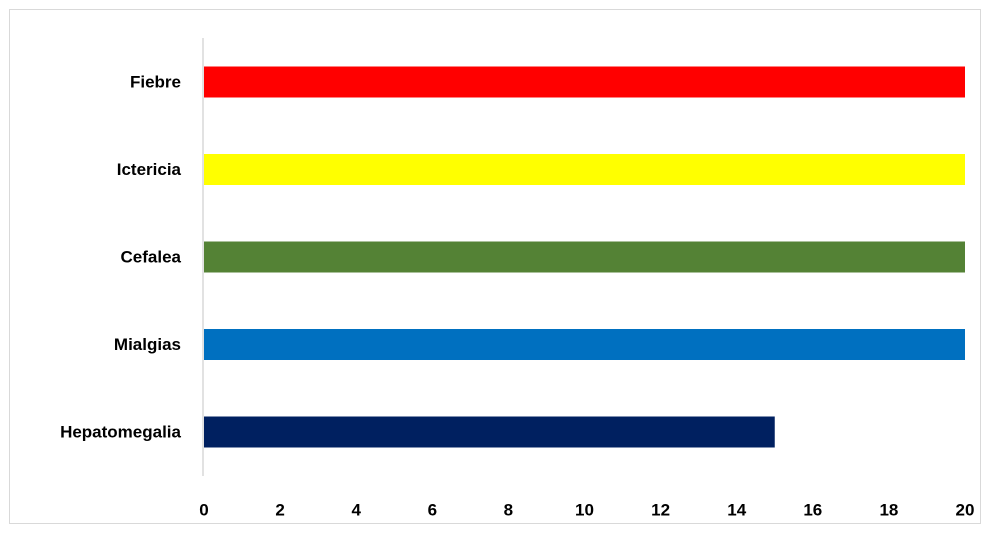  I want to click on bar-fiebre, so click(584, 82).